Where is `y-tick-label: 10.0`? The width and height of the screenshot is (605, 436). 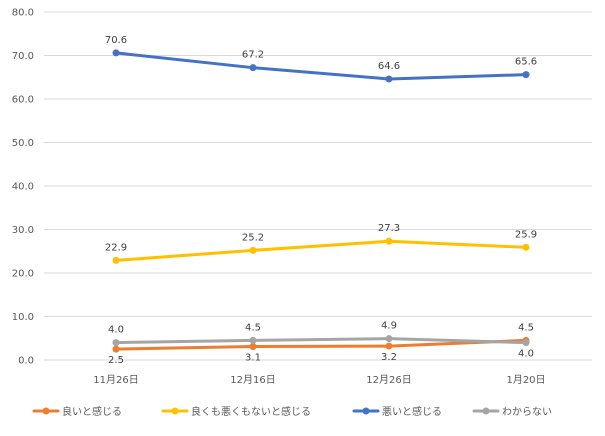
y-tick-label: 10.0 is located at coordinates (23, 317).